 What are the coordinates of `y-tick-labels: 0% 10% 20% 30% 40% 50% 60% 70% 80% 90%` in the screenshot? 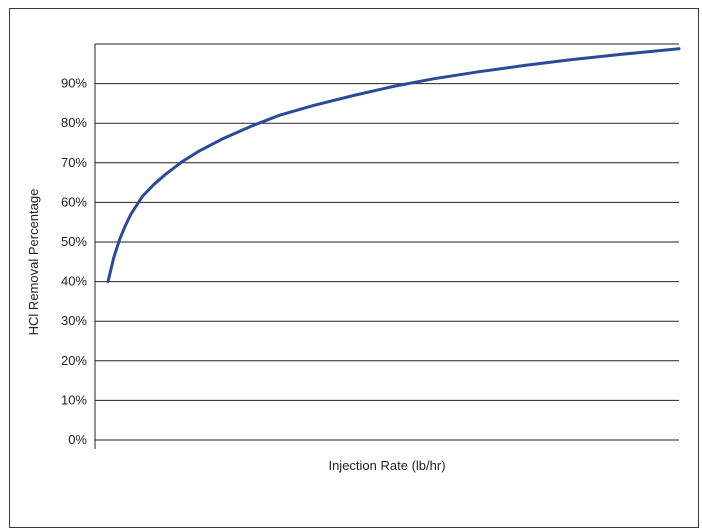 It's located at (74, 261).